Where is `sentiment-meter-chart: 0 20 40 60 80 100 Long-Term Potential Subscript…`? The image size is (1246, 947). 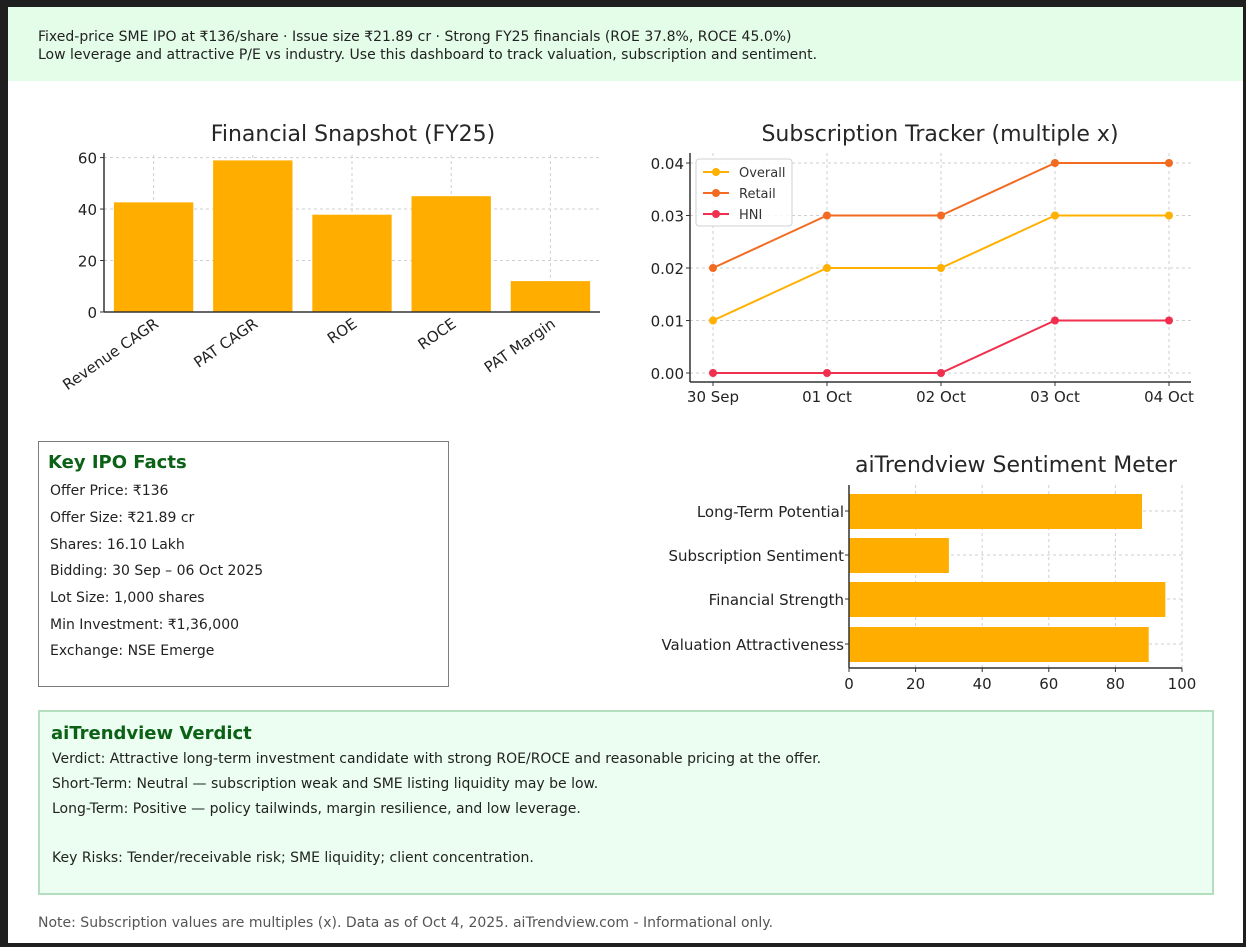 sentiment-meter-chart: 0 20 40 60 80 100 Long-Term Potential Subscript… is located at coordinates (929, 589).